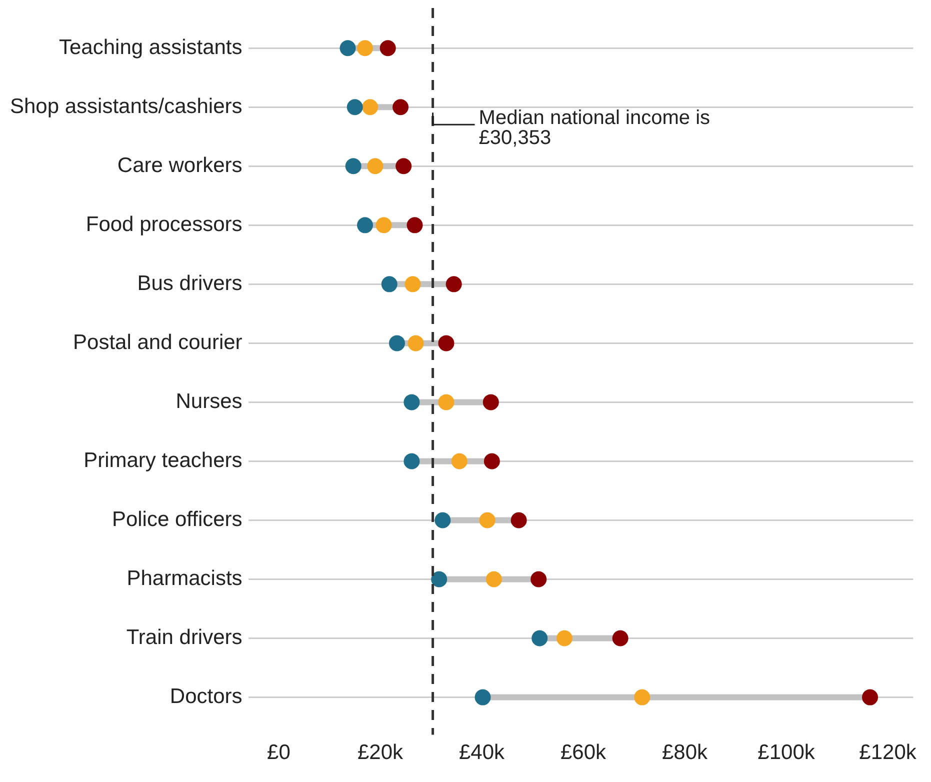 The height and width of the screenshot is (782, 931). I want to click on x-tick-label: £0, so click(278, 752).